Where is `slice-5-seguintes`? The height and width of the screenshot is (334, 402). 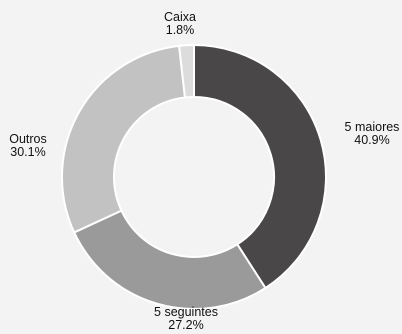 slice-5-seguintes is located at coordinates (169, 259).